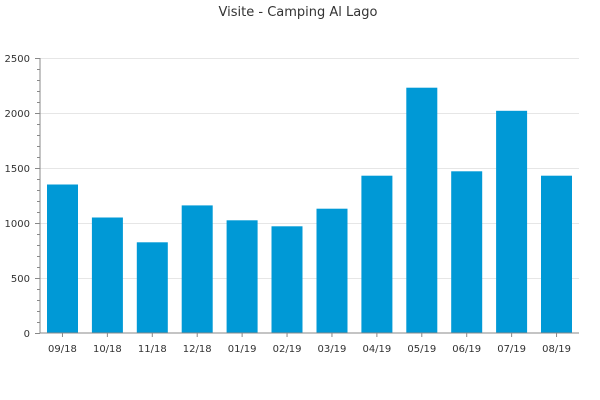 The height and width of the screenshot is (400, 600). I want to click on y-axis-ticks: 0 500 1000 1500 2000 2500, so click(22, 197).